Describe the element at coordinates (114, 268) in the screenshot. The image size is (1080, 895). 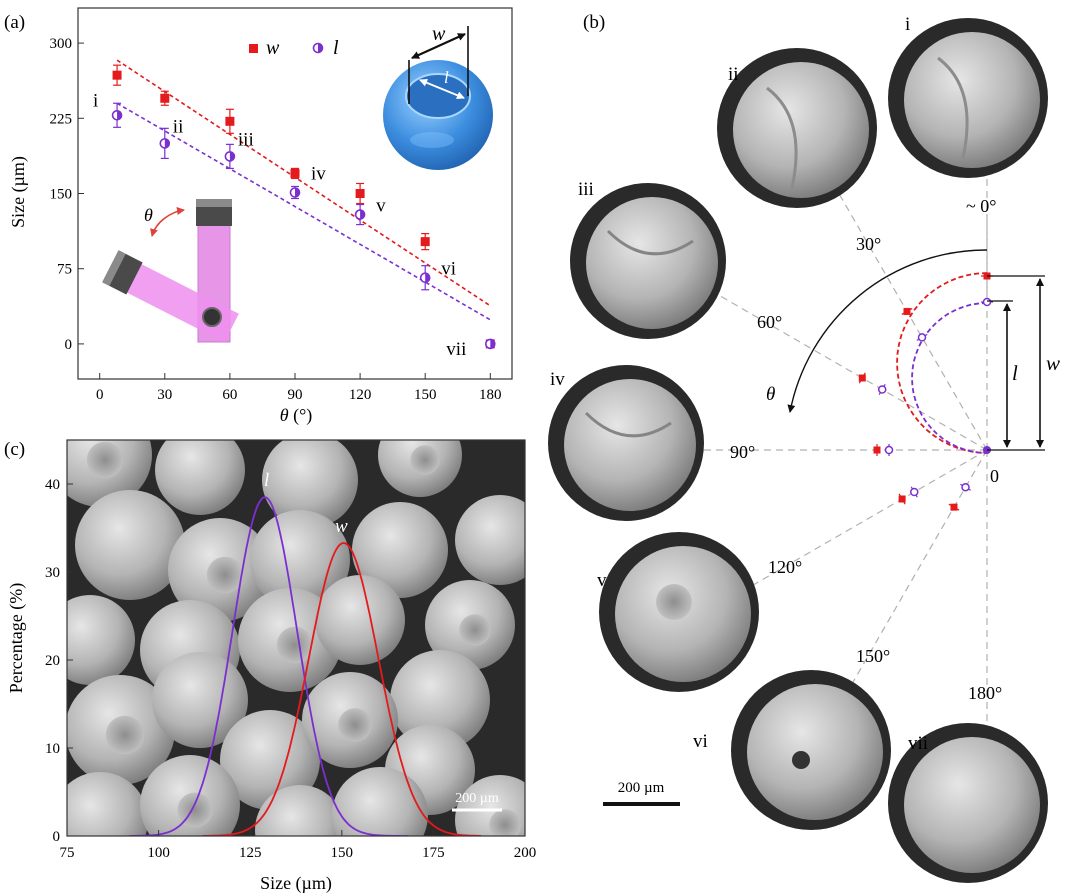
I see `tilted-tube-cap-end` at that location.